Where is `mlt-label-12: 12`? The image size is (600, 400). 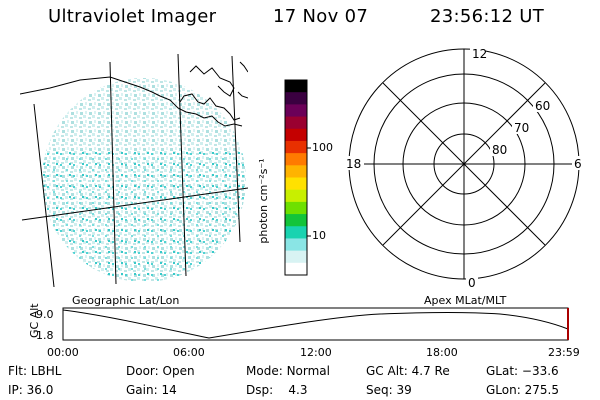
mlt-label-12: 12 is located at coordinates (479, 54).